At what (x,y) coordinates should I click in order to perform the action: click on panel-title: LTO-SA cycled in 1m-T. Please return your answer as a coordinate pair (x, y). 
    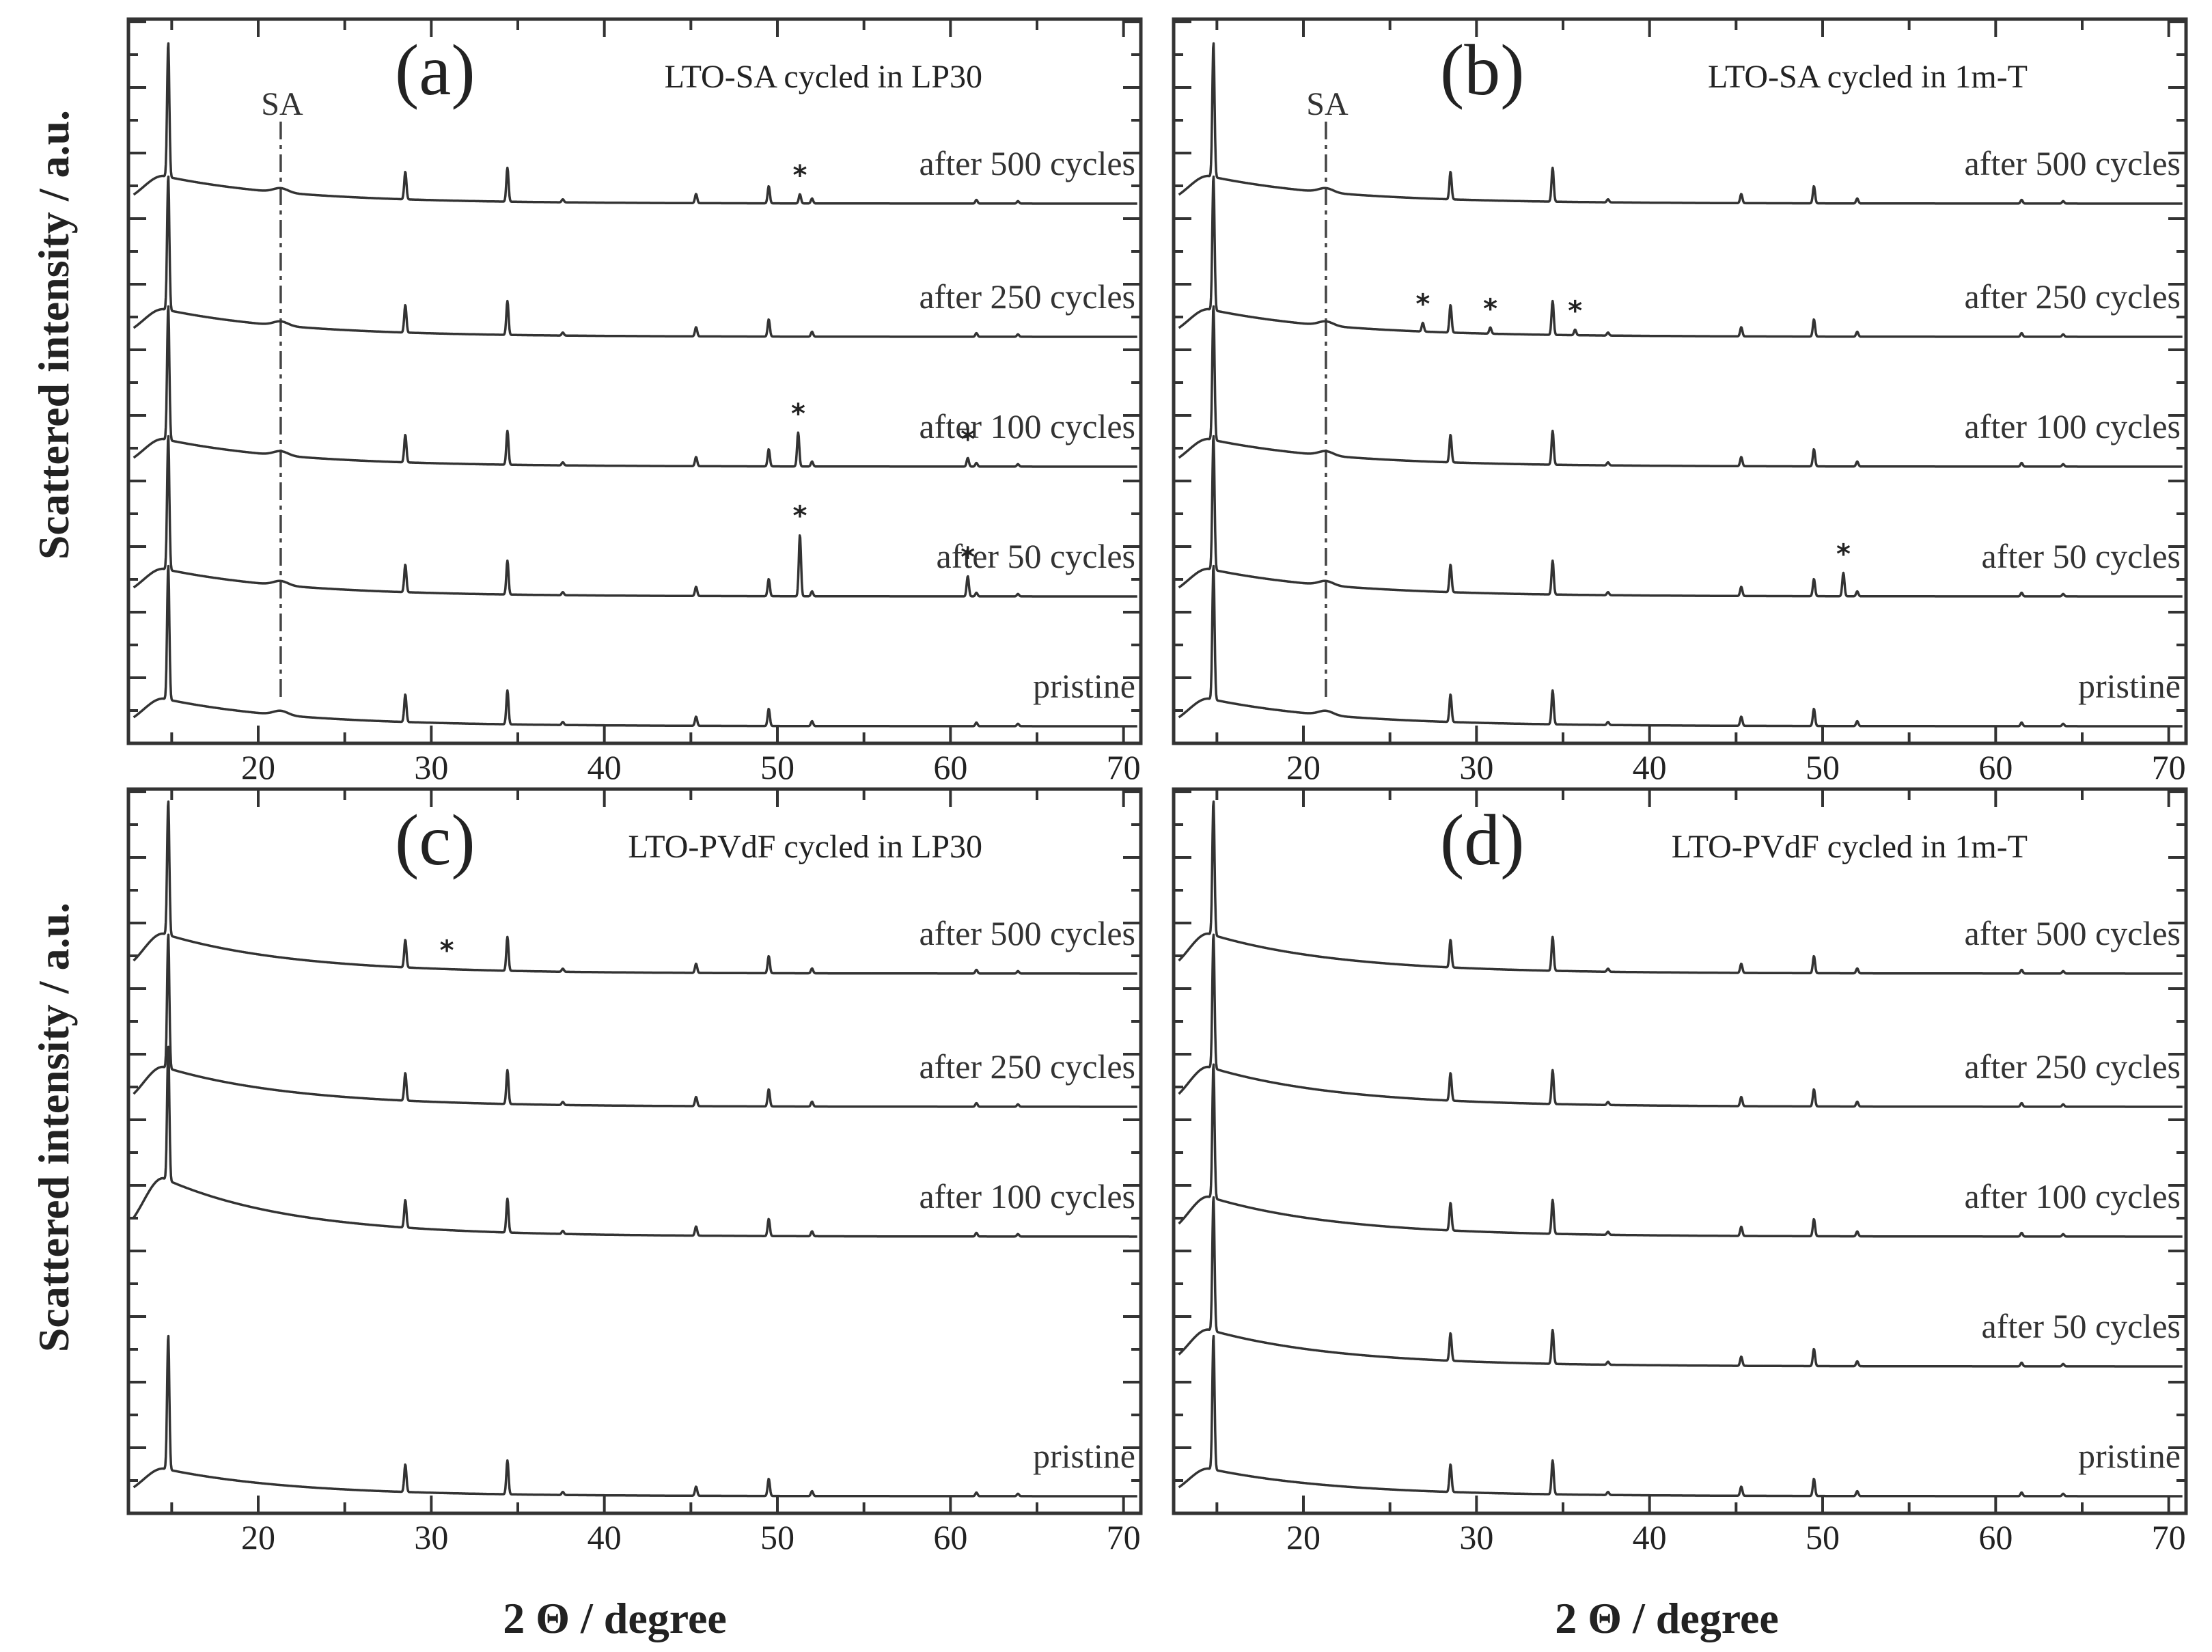
    Looking at the image, I should click on (1868, 77).